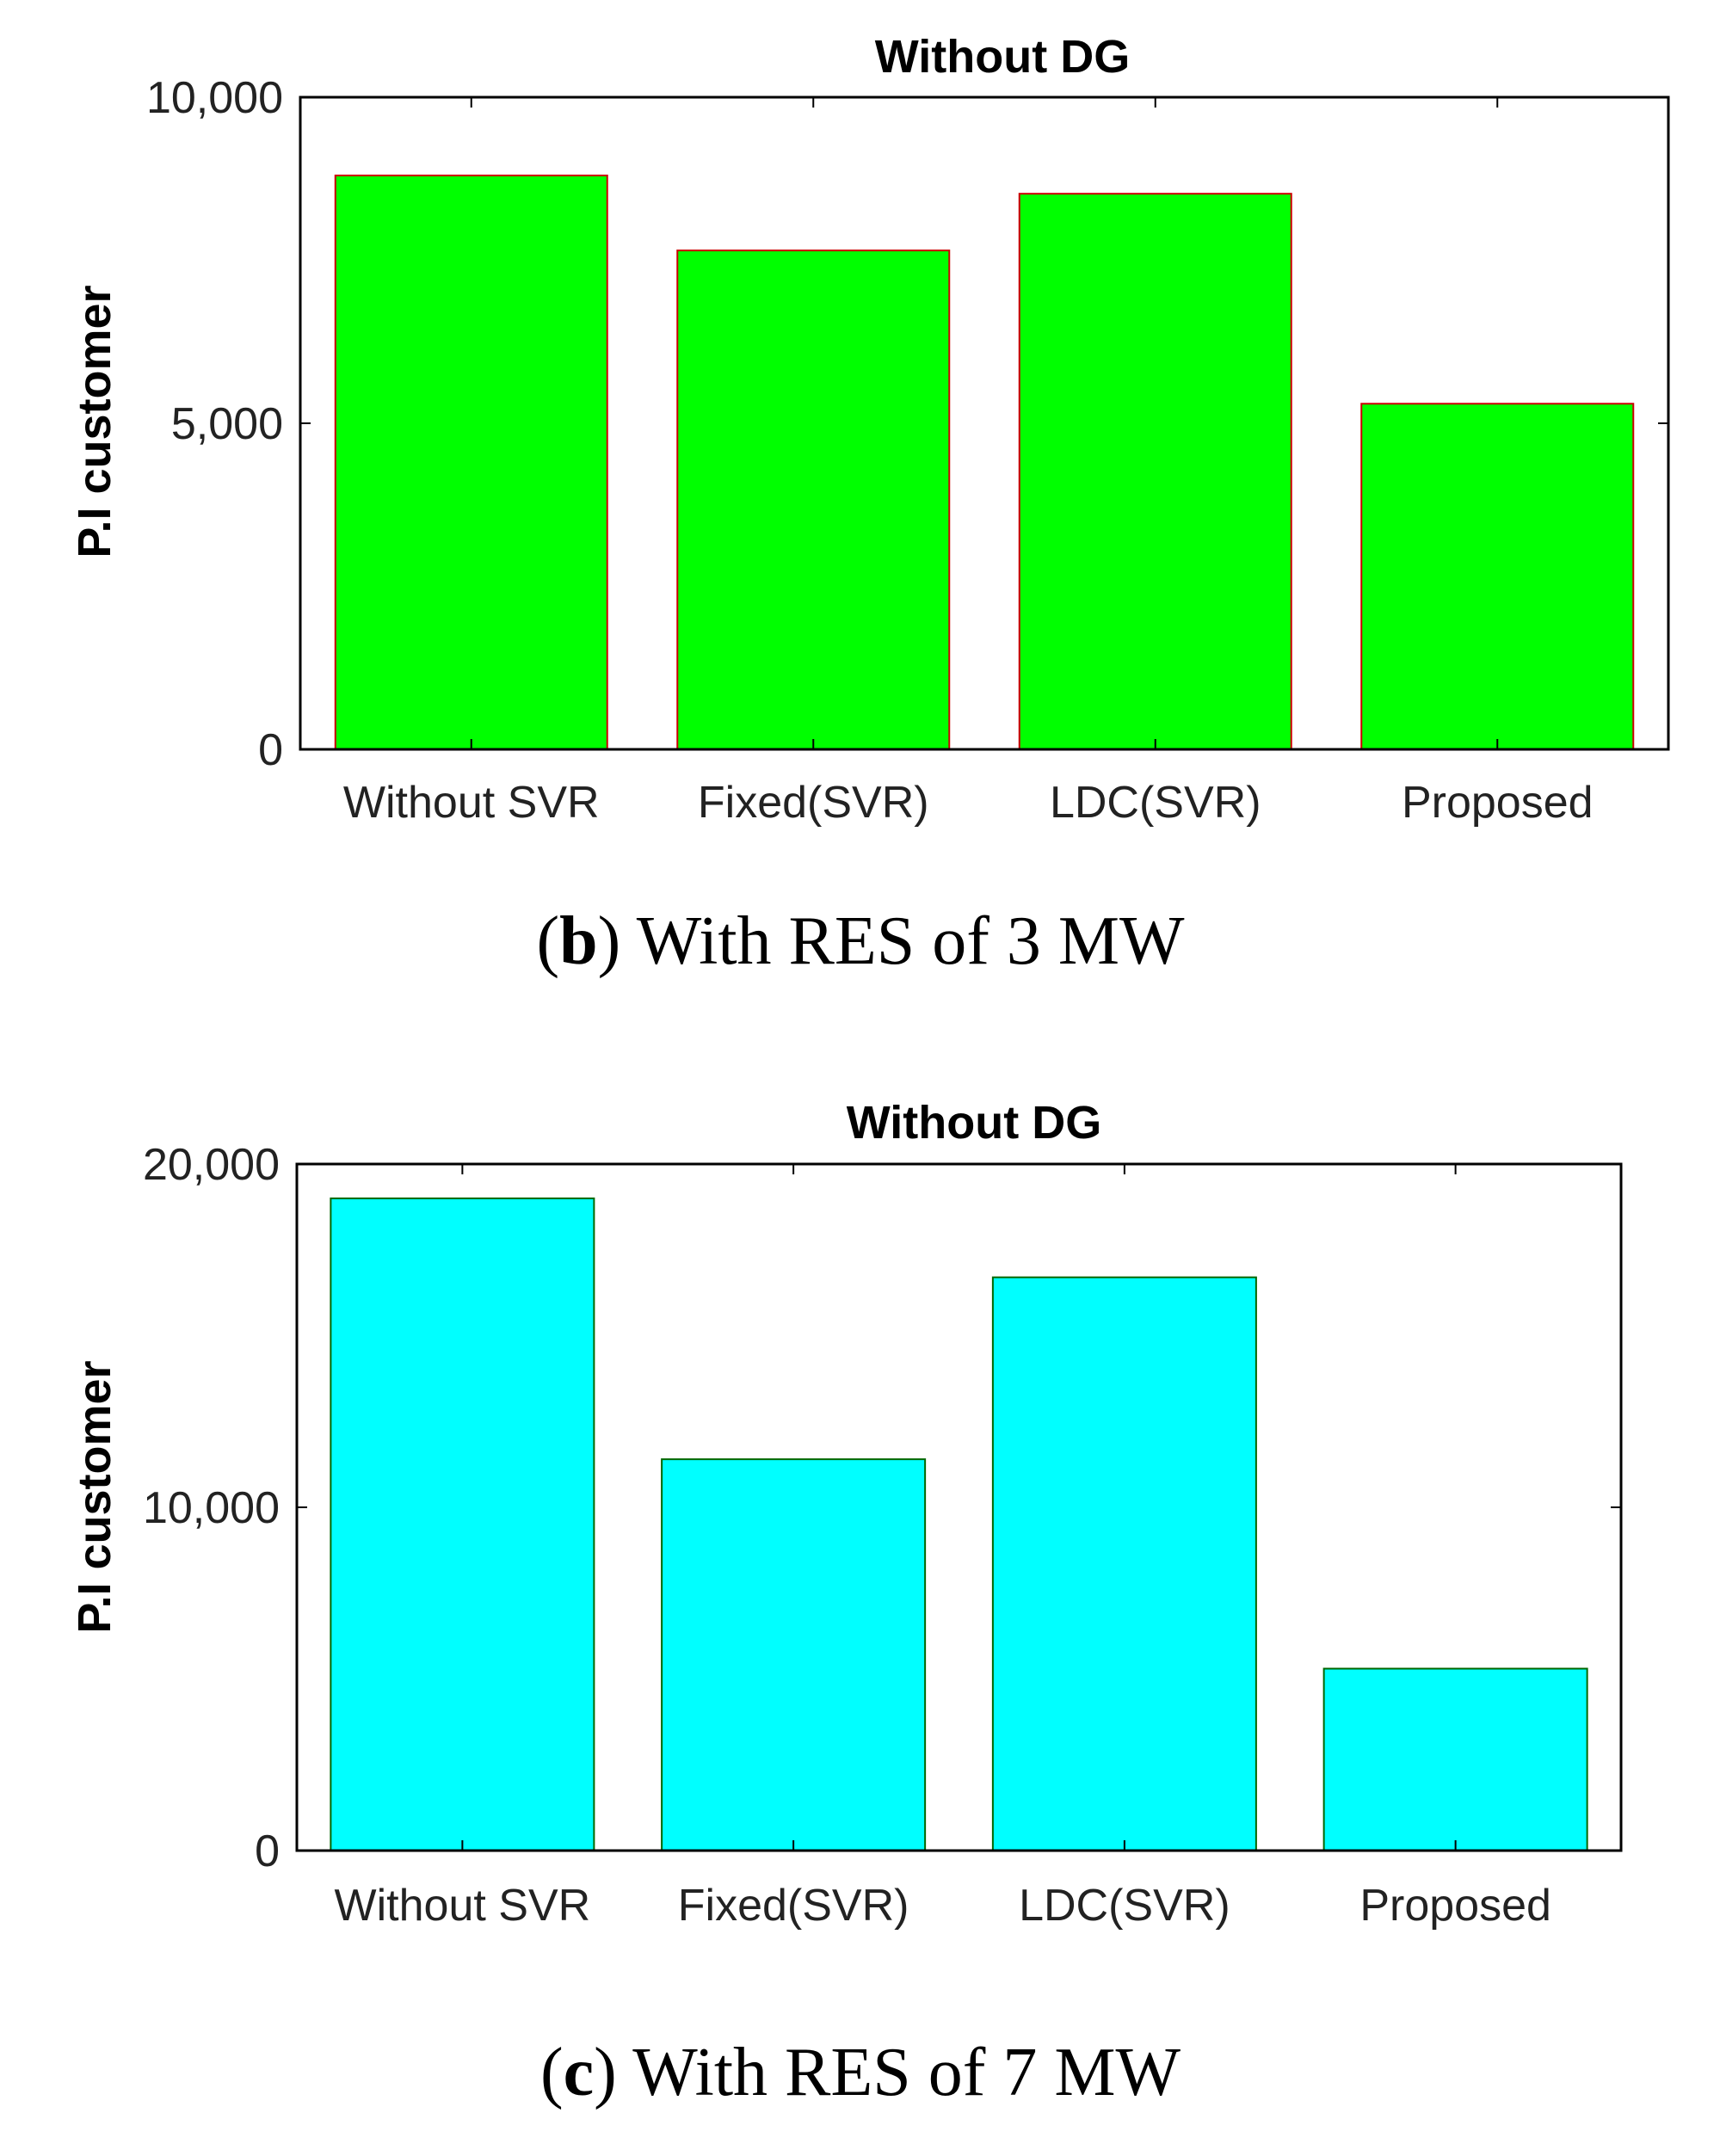 This screenshot has width=1720, height=2156. What do you see at coordinates (580, 2072) in the screenshot?
I see `caption-letter: c` at bounding box center [580, 2072].